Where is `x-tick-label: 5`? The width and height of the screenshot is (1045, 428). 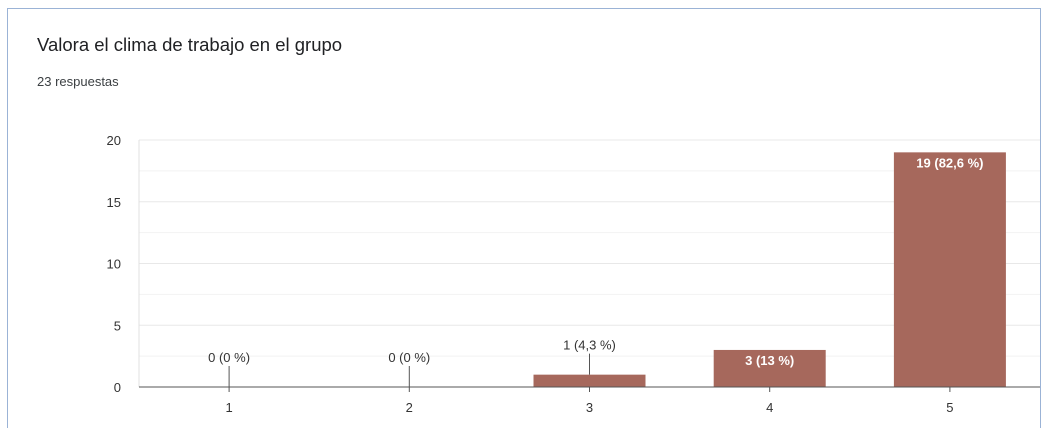 x-tick-label: 5 is located at coordinates (949, 407).